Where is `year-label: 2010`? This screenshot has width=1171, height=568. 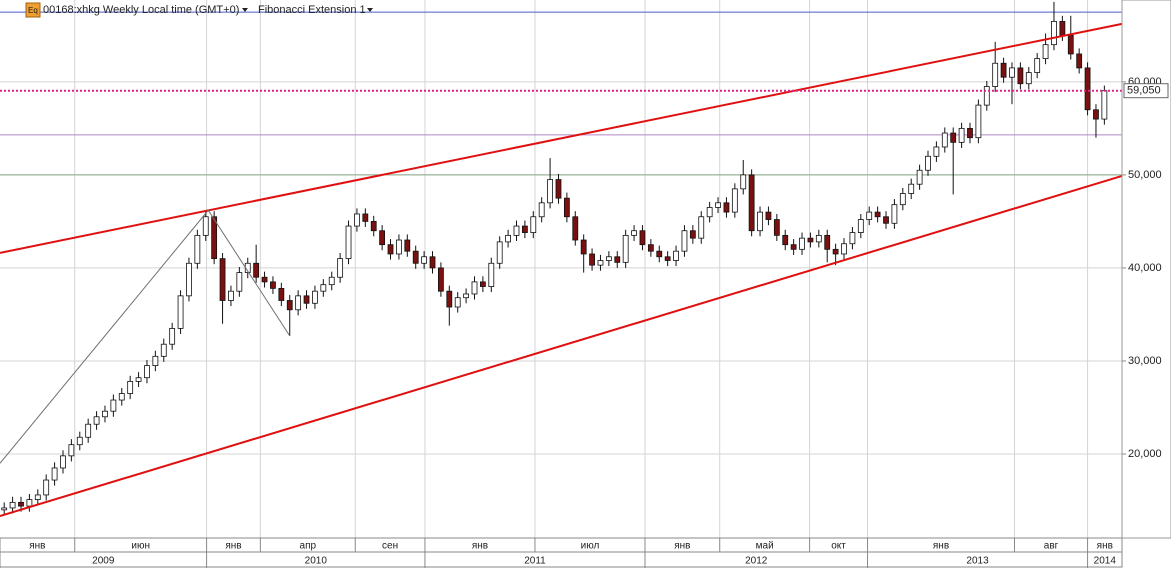
year-label: 2010 is located at coordinates (316, 561).